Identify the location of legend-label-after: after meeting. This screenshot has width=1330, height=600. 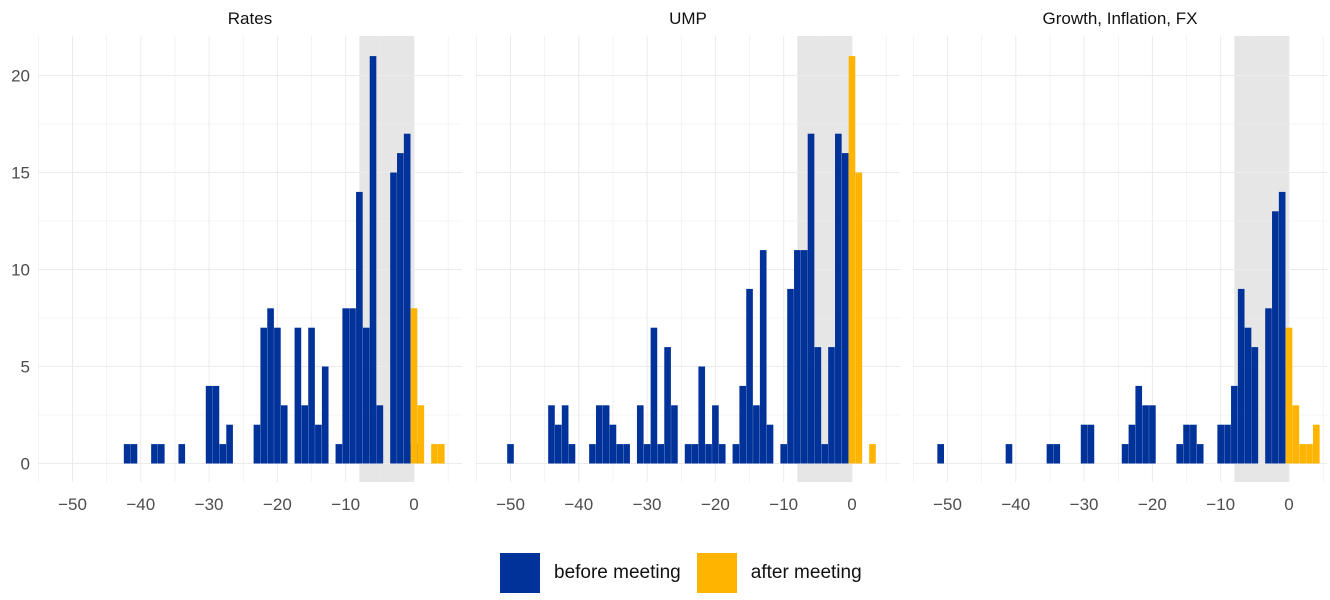
(806, 572).